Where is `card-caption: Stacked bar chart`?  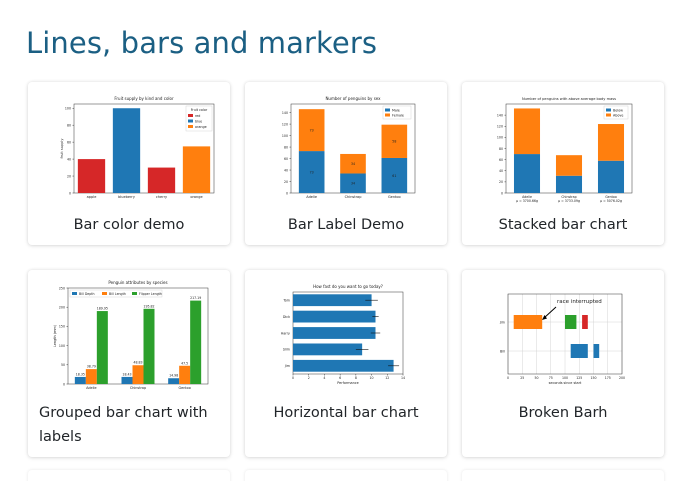
card-caption: Stacked bar chart is located at coordinates (563, 225).